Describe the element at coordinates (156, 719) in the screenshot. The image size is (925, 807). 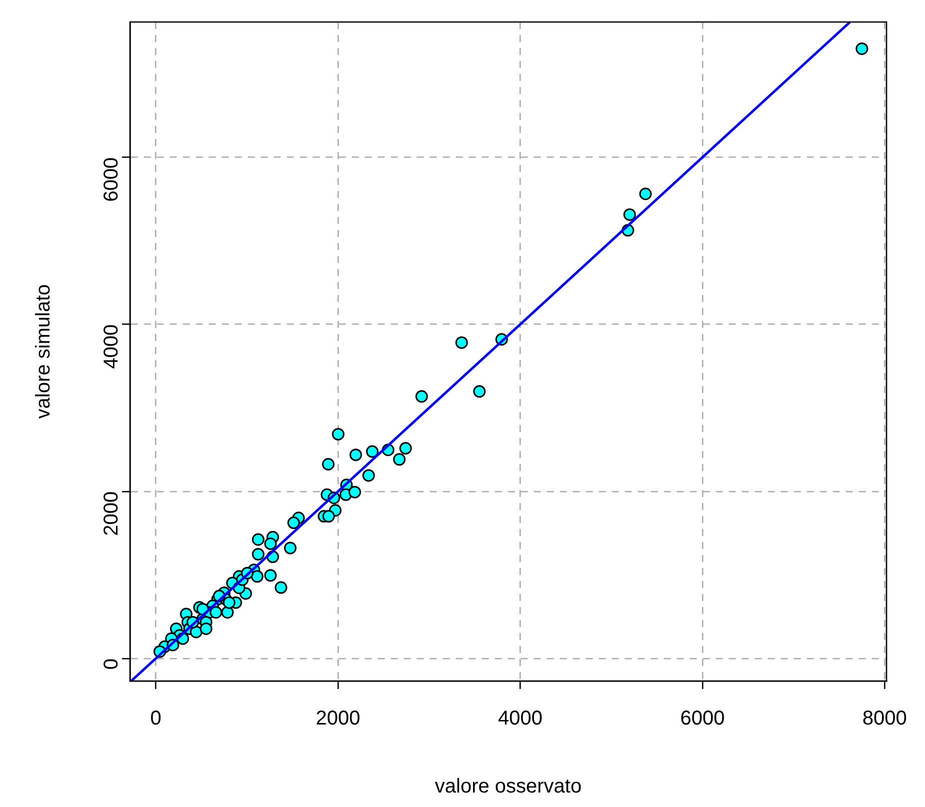
I see `x-tick-label: 0` at that location.